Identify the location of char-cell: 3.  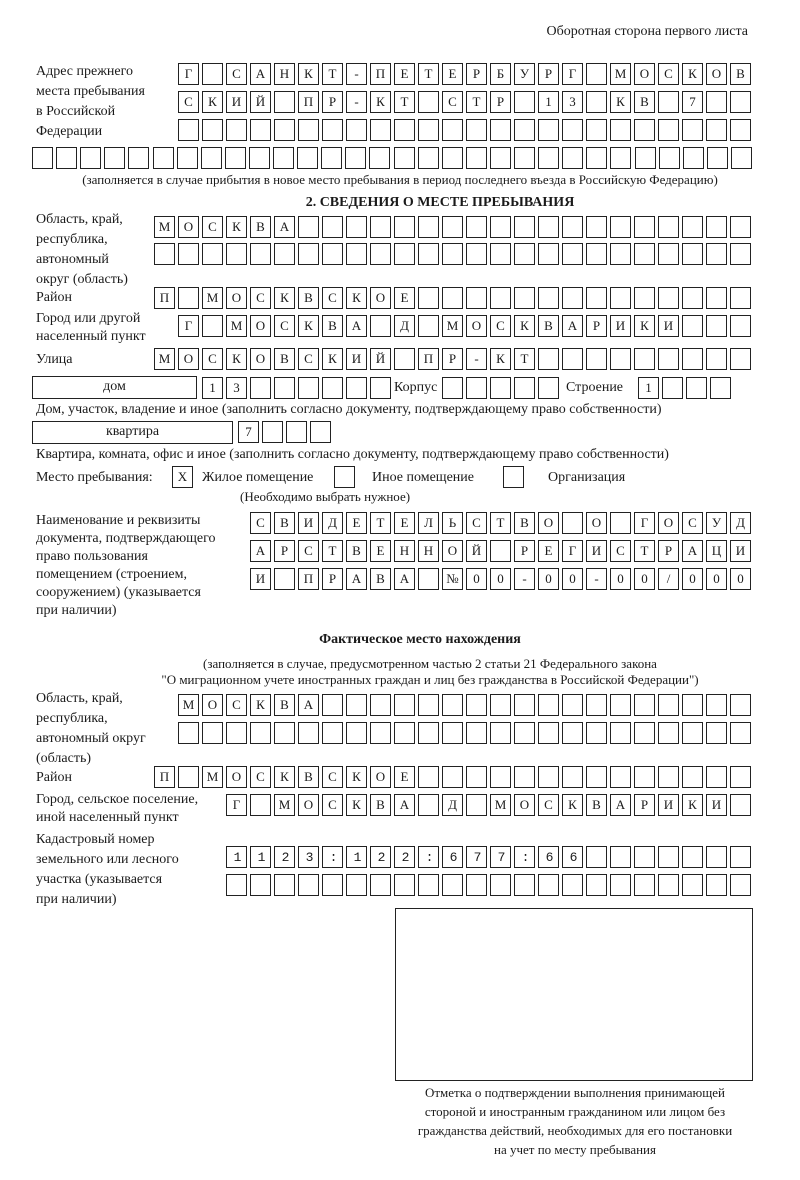
(572, 102).